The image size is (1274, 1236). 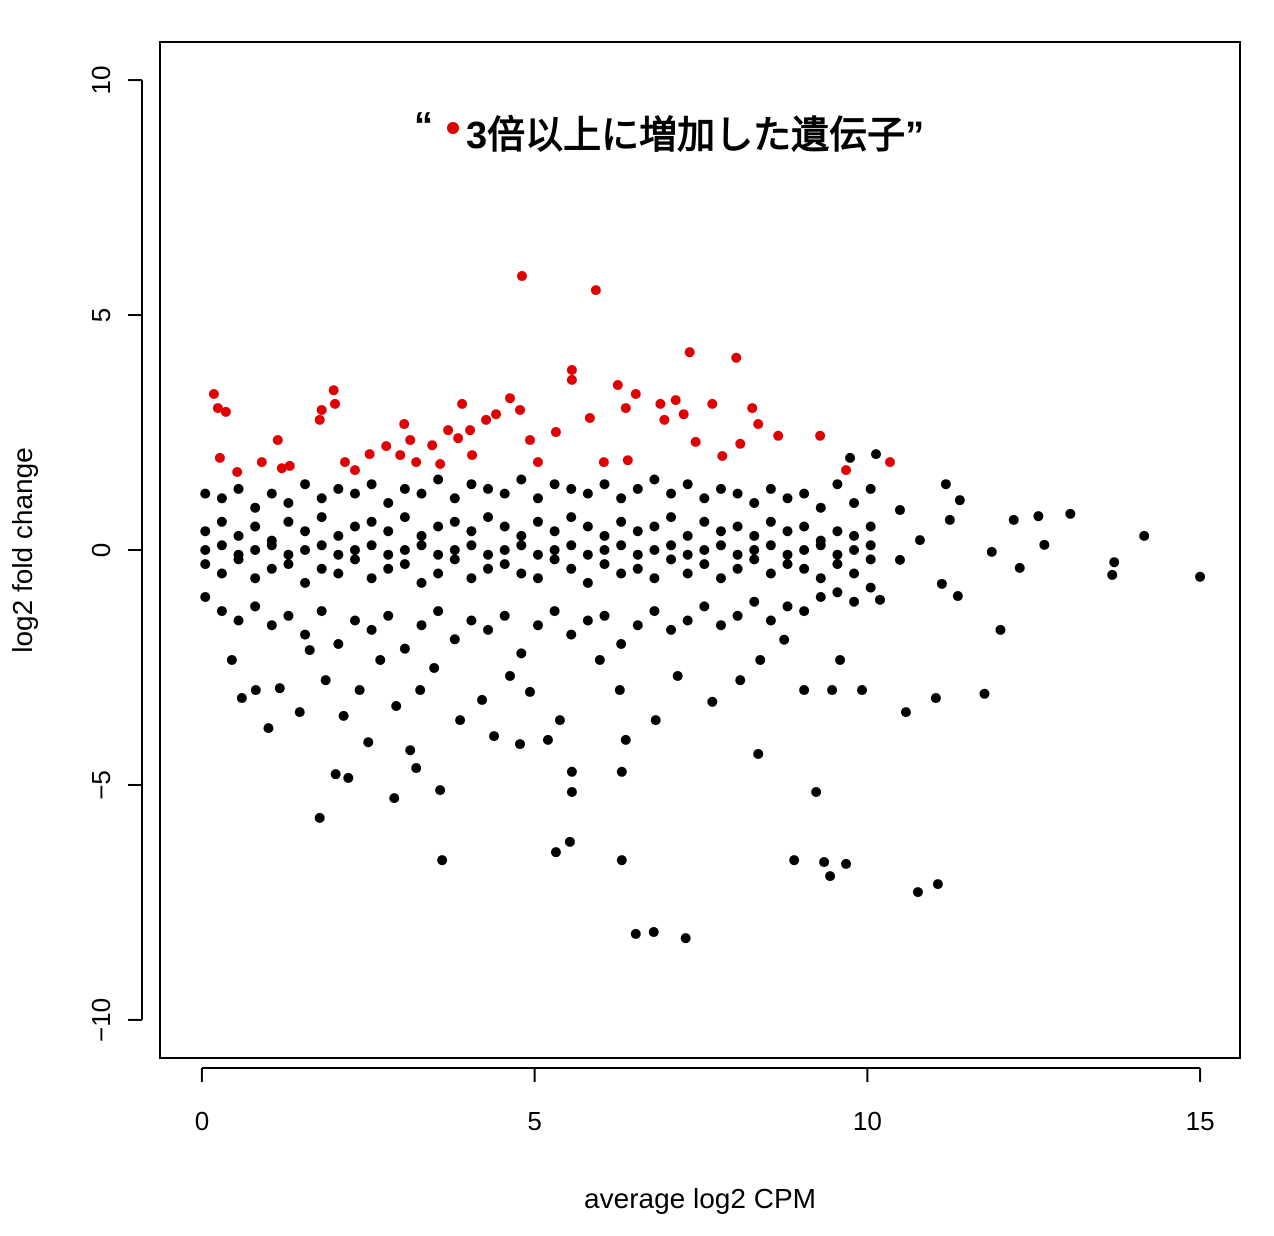 What do you see at coordinates (534, 1121) in the screenshot?
I see `x-tick-label: 5` at bounding box center [534, 1121].